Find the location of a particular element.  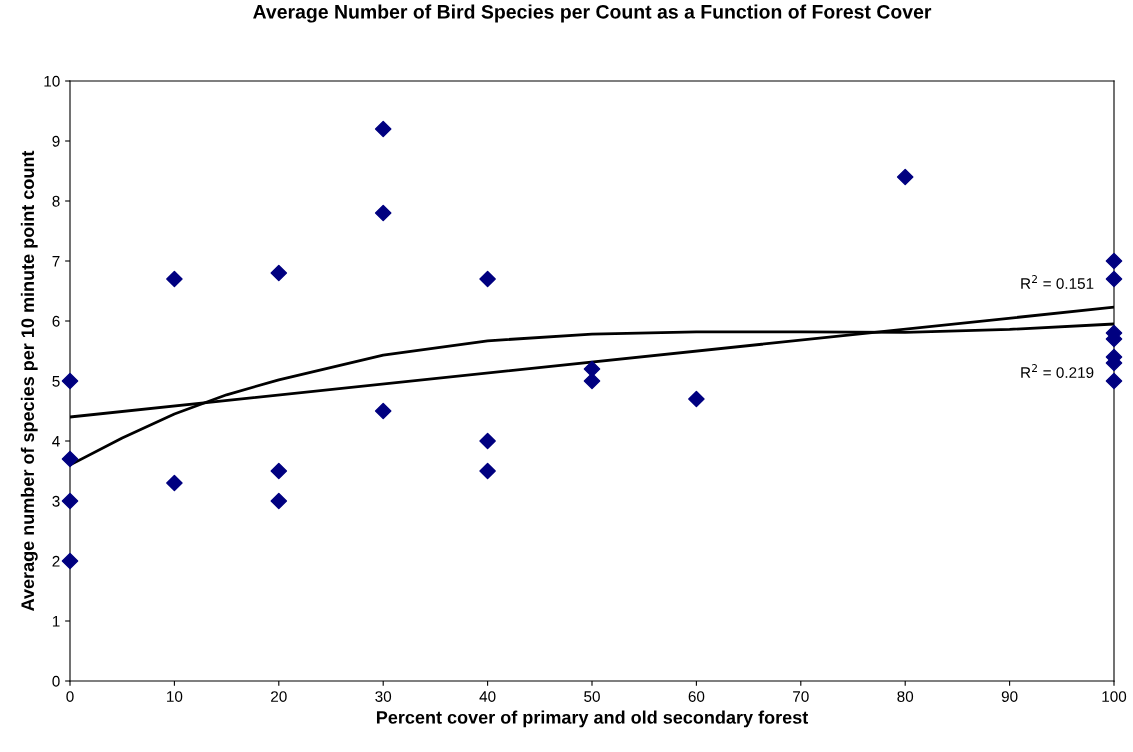

annotation: R$^{2}$ = 0.151 is located at coordinates (1057, 282).